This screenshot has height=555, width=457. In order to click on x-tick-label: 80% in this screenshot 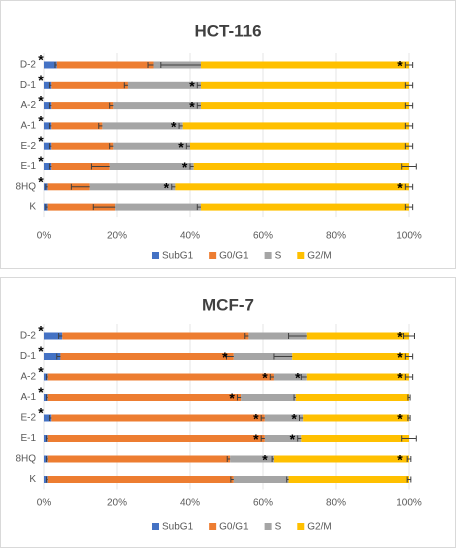, I will do `click(336, 236)`.